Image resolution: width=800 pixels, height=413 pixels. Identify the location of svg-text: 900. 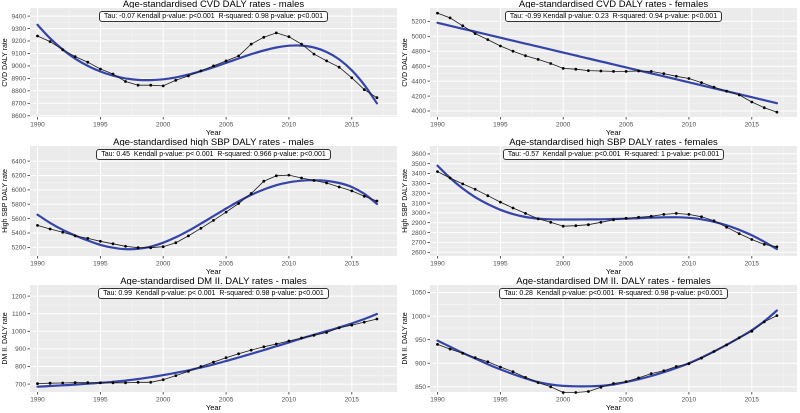
(420, 363).